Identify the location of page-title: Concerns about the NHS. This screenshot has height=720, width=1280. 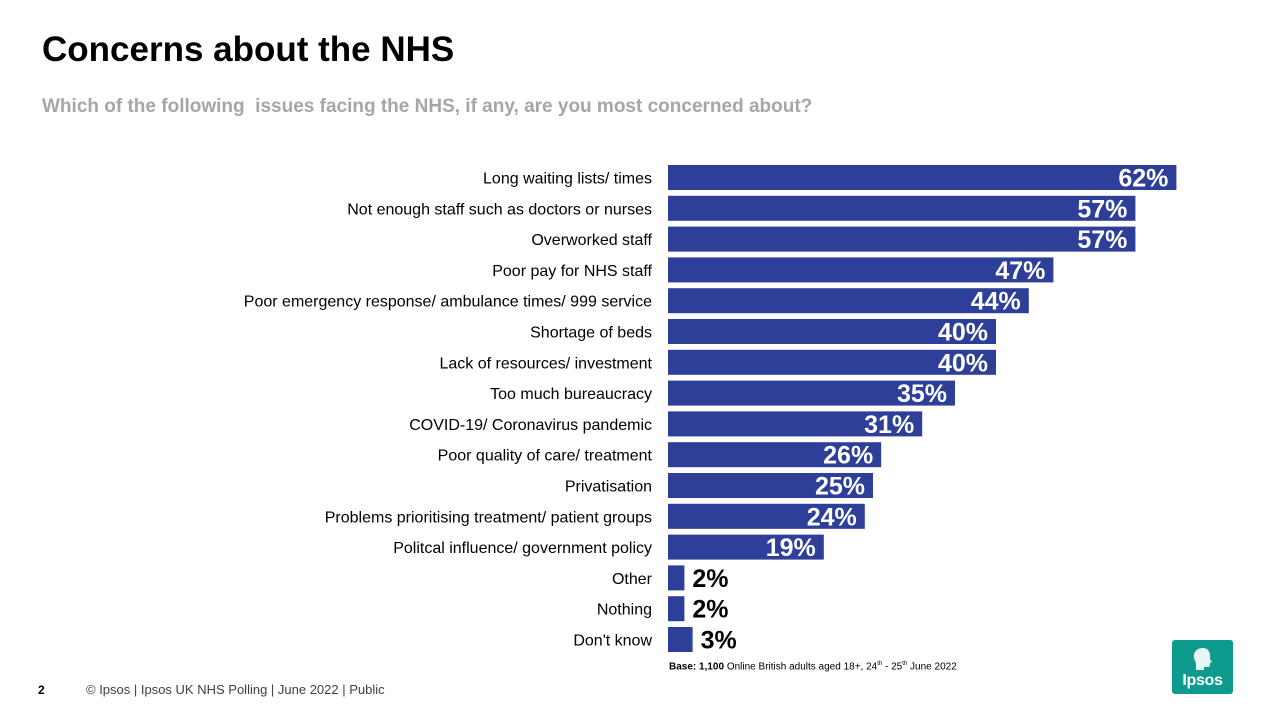
(248, 49).